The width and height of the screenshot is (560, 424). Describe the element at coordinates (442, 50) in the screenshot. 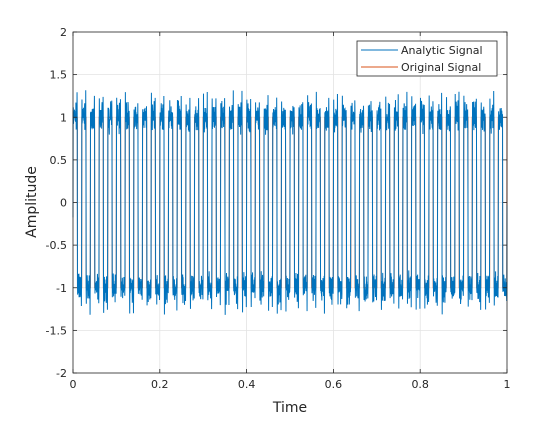

I see `legend-label-analytic-signal: Analytic Signal` at that location.